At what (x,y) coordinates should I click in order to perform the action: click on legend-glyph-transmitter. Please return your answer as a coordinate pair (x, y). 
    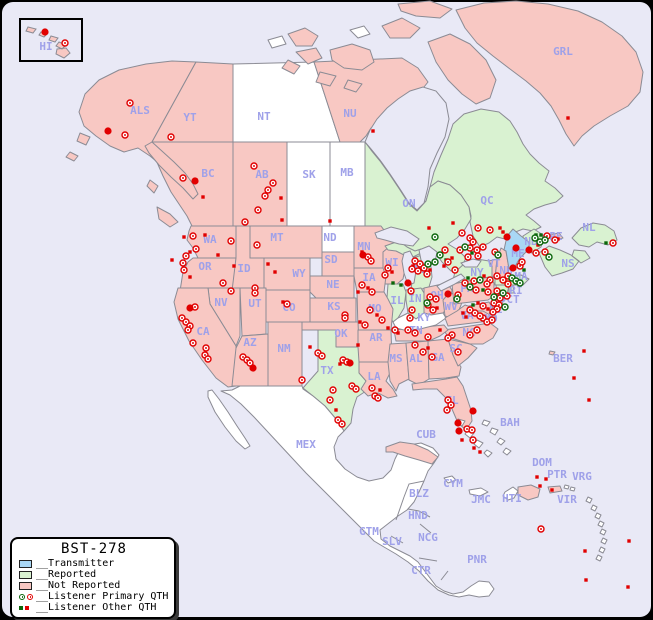
    Looking at the image, I should click on (27, 563).